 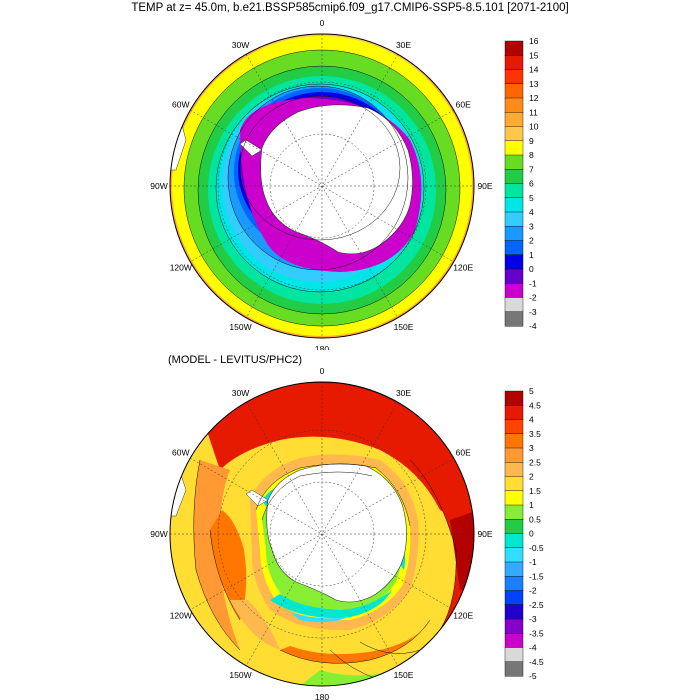 What do you see at coordinates (534, 84) in the screenshot?
I see `colorbar-tick-label: 13` at bounding box center [534, 84].